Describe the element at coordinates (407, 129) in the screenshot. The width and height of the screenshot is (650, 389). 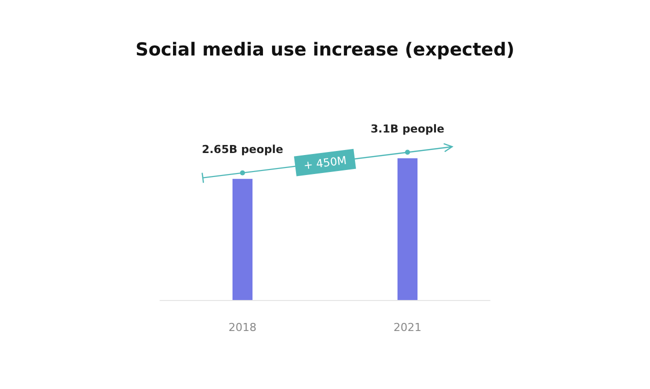
I see `data-label: 3.1B people` at that location.